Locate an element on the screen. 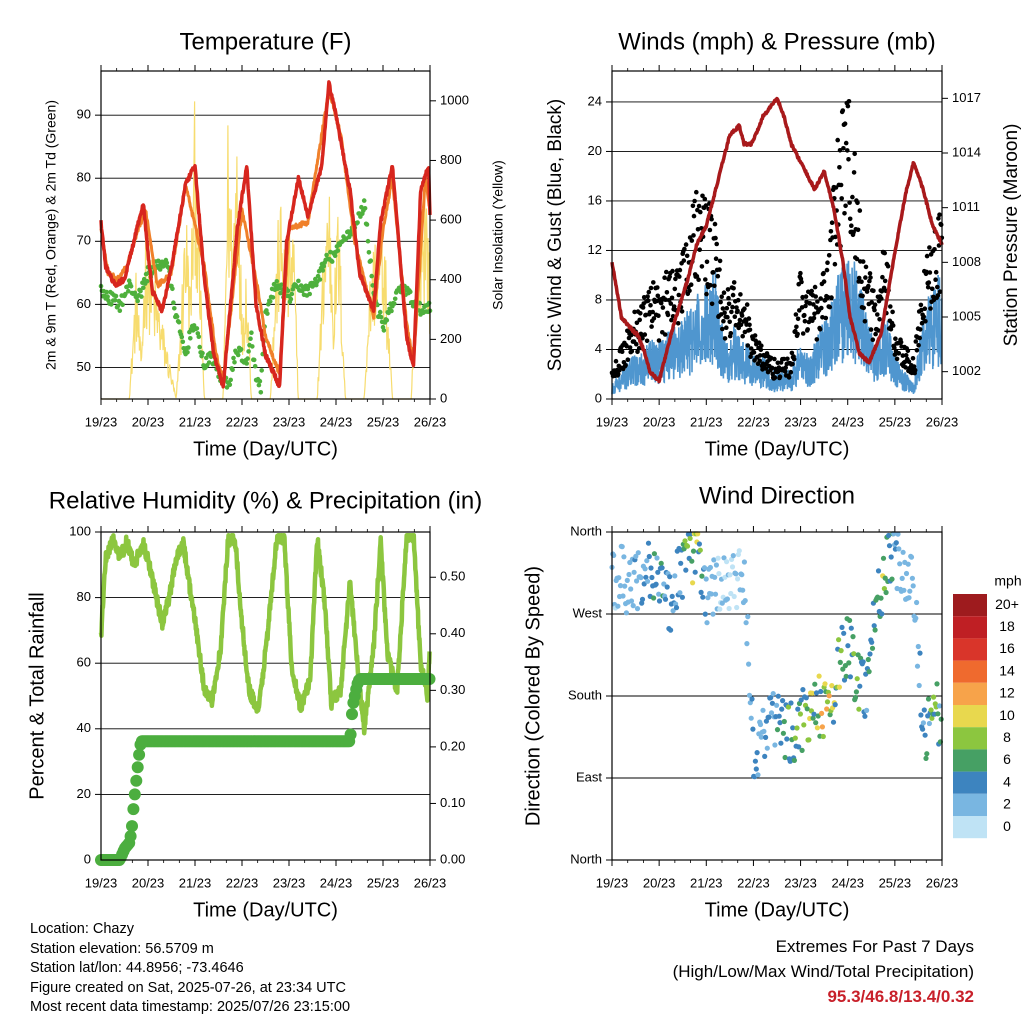 This screenshot has height=1024, width=1024. y-tick-label-3: 60 is located at coordinates (84, 662).